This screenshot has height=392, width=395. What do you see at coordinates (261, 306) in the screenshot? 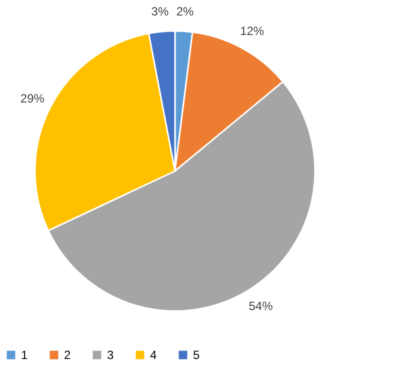
I see `data-label: 54%` at bounding box center [261, 306].